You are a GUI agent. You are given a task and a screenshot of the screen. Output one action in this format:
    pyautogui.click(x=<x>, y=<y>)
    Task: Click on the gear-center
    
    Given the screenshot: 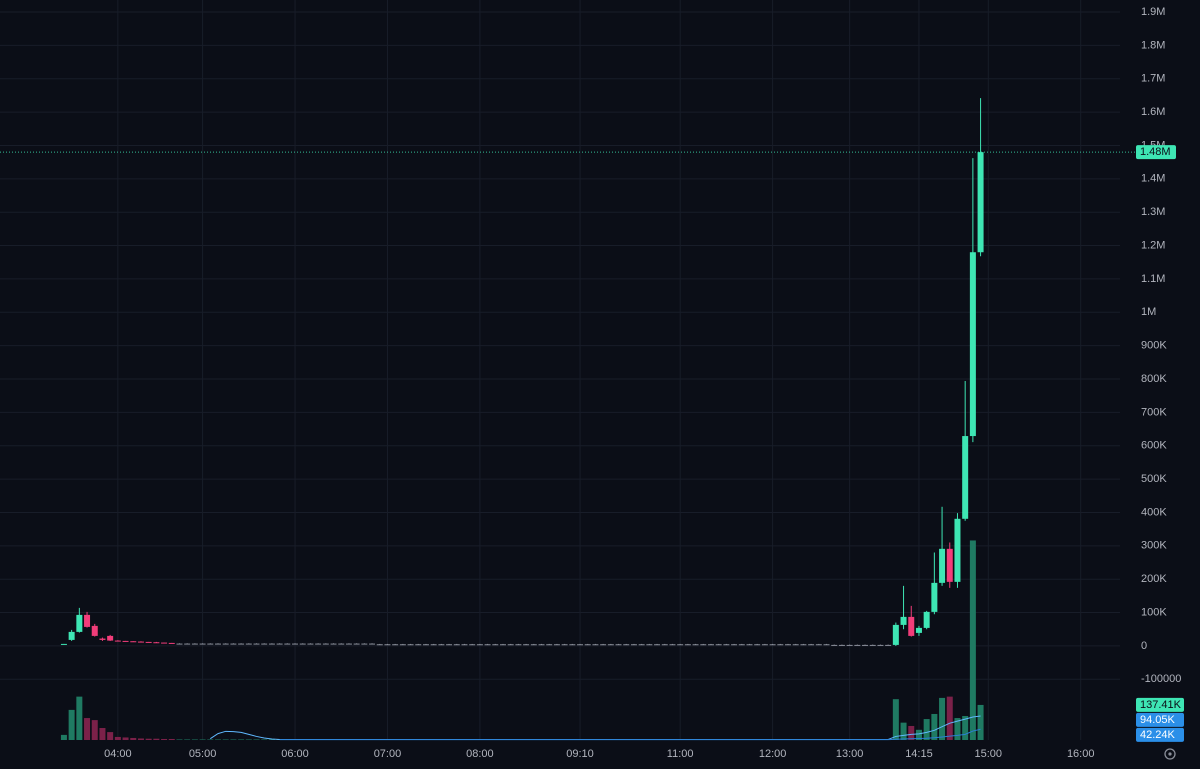 What is the action you would take?
    pyautogui.click(x=1170, y=754)
    